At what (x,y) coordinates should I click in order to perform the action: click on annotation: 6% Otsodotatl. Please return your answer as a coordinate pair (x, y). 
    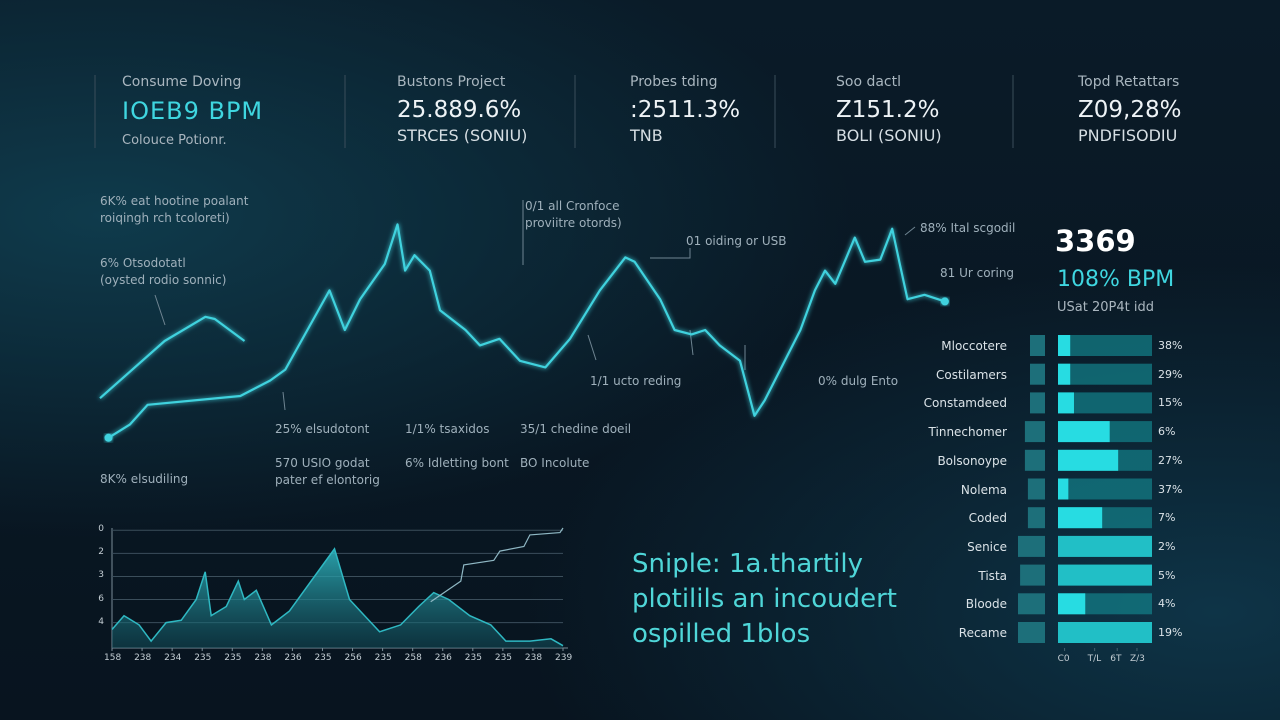
    Looking at the image, I should click on (143, 263).